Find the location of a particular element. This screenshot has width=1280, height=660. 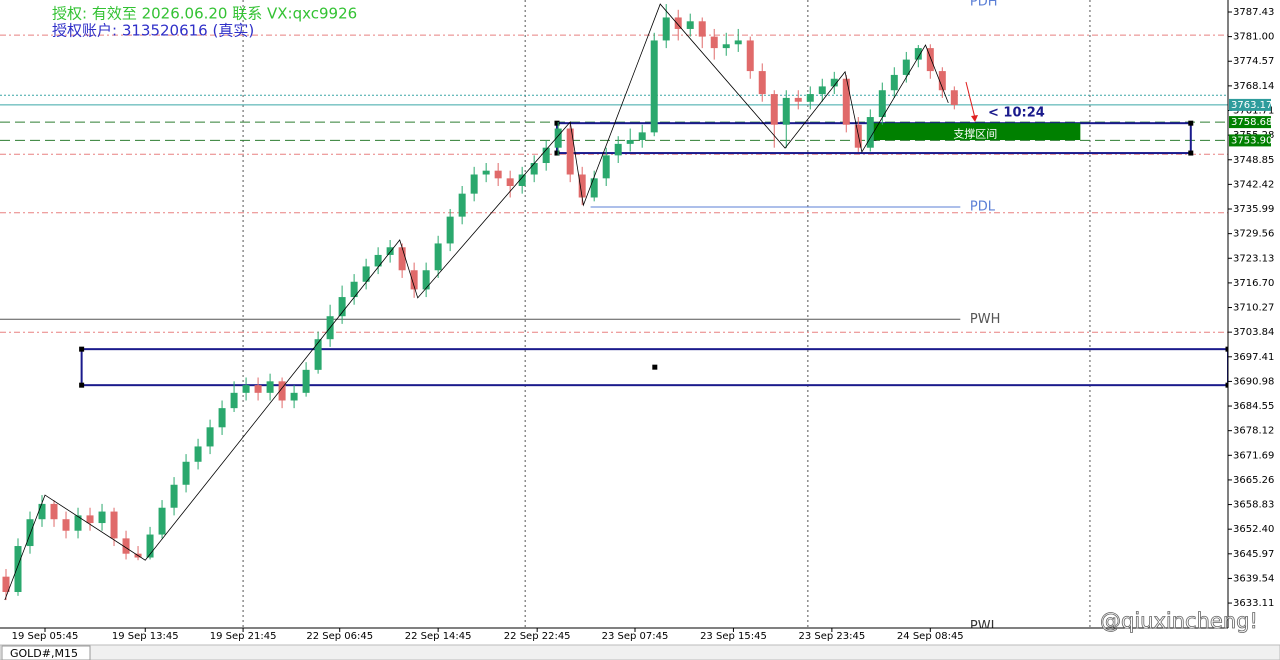

tab-bar is located at coordinates (640, 652).